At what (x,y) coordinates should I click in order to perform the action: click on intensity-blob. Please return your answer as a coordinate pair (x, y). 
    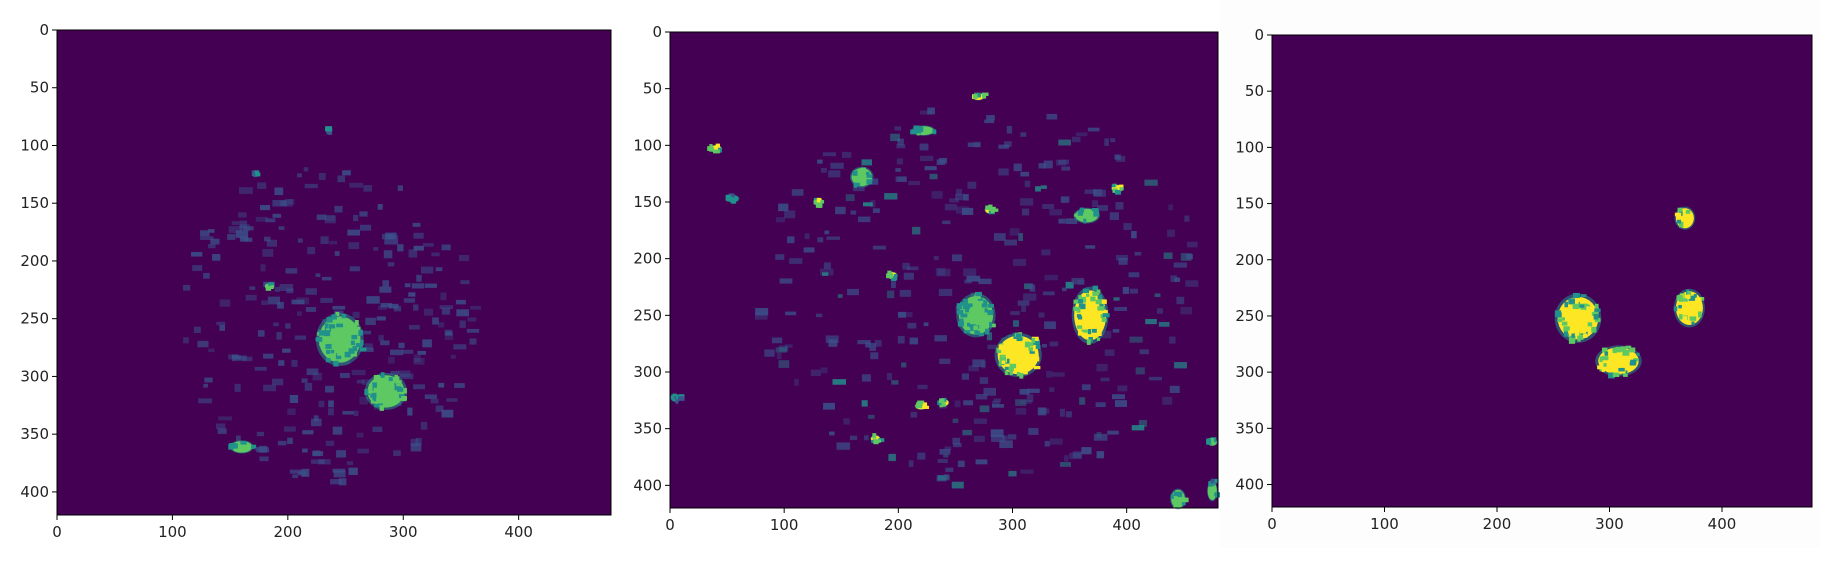
    Looking at the image, I should click on (1685, 218).